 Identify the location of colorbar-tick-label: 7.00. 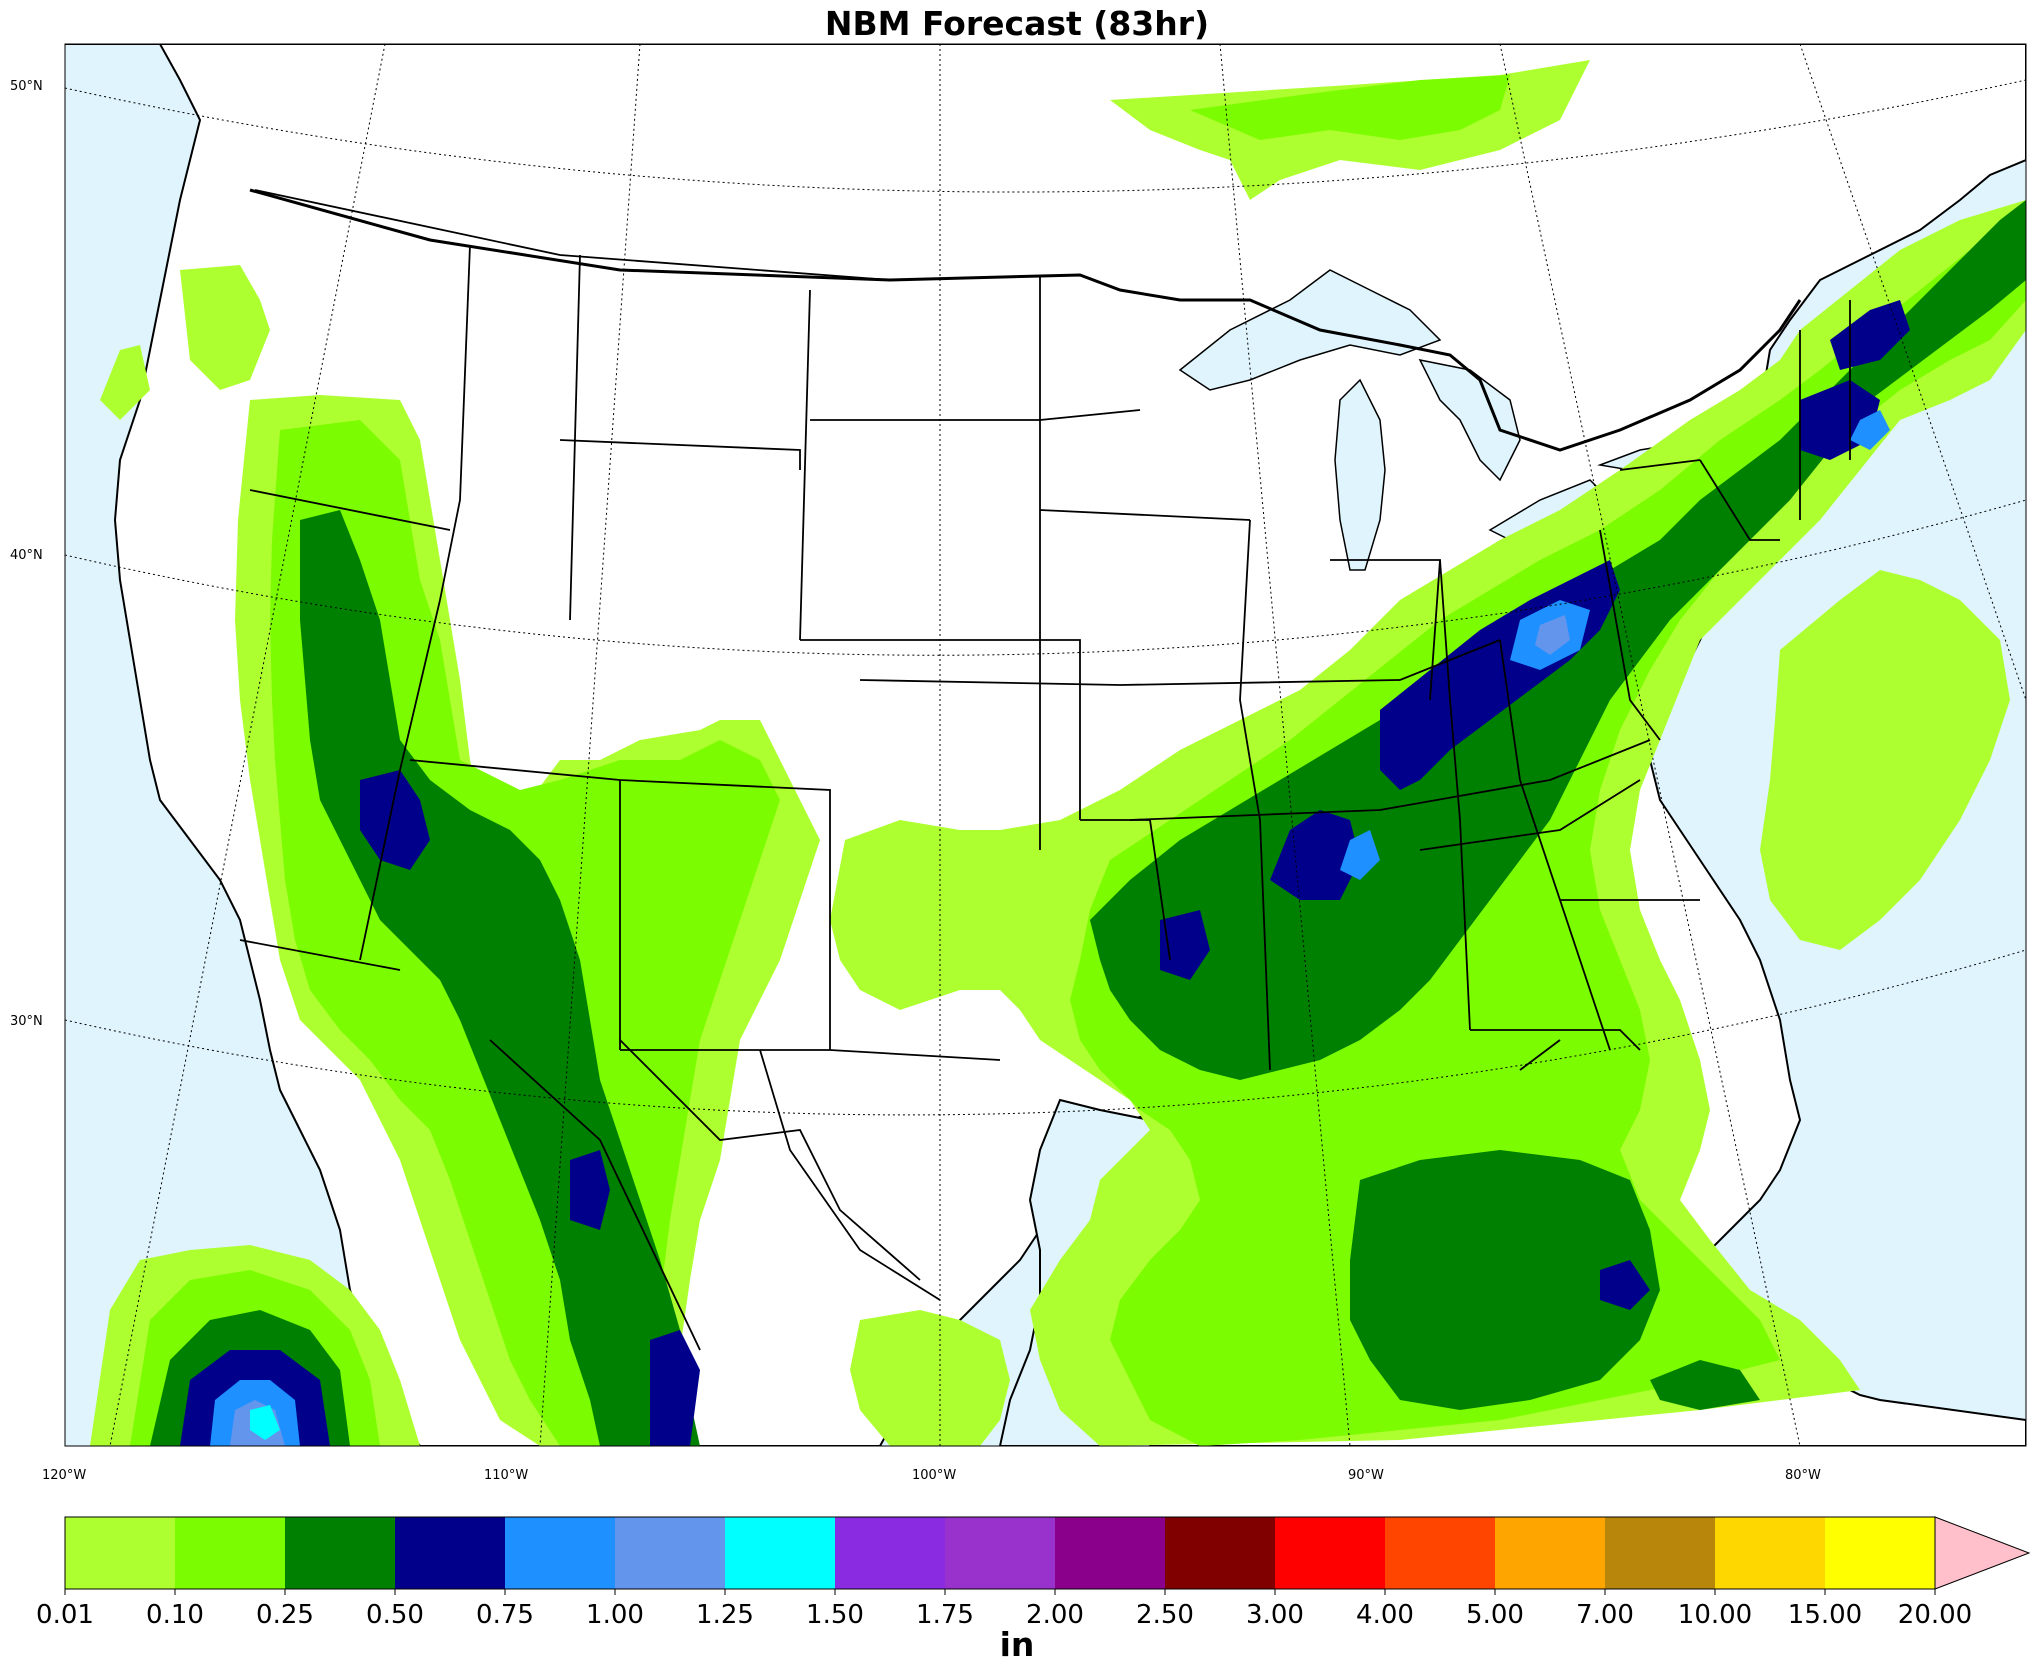
(1605, 1615).